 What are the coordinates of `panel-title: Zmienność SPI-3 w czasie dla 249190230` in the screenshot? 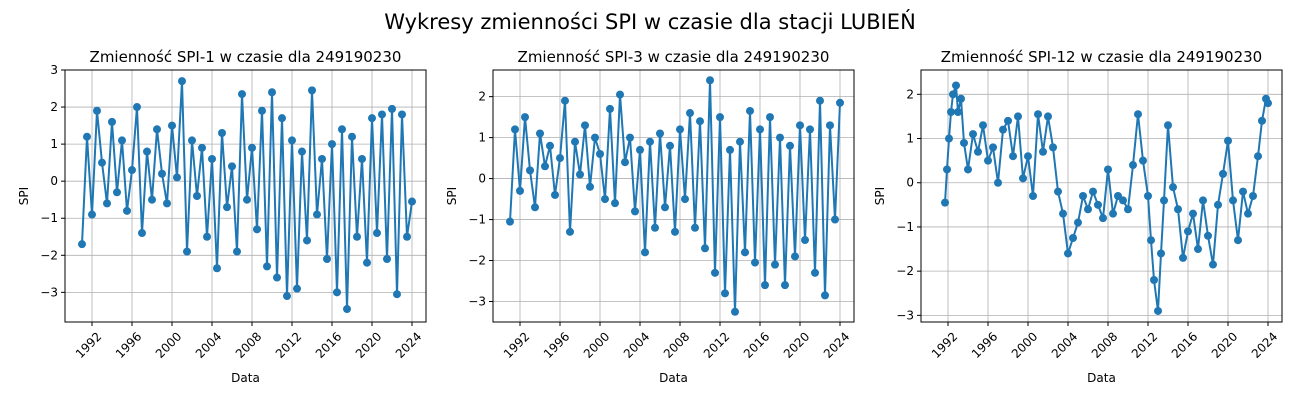 It's located at (674, 57).